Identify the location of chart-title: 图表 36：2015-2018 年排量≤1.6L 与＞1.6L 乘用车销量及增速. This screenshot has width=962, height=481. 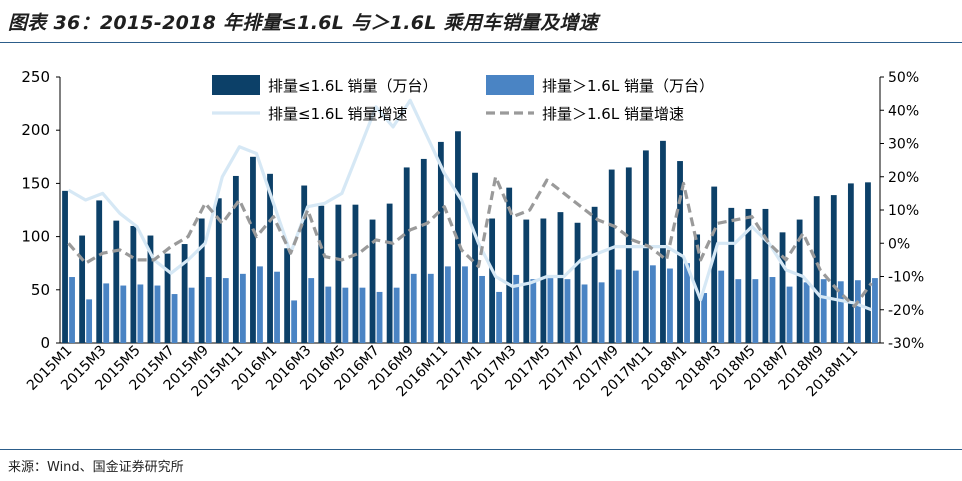
(303, 23).